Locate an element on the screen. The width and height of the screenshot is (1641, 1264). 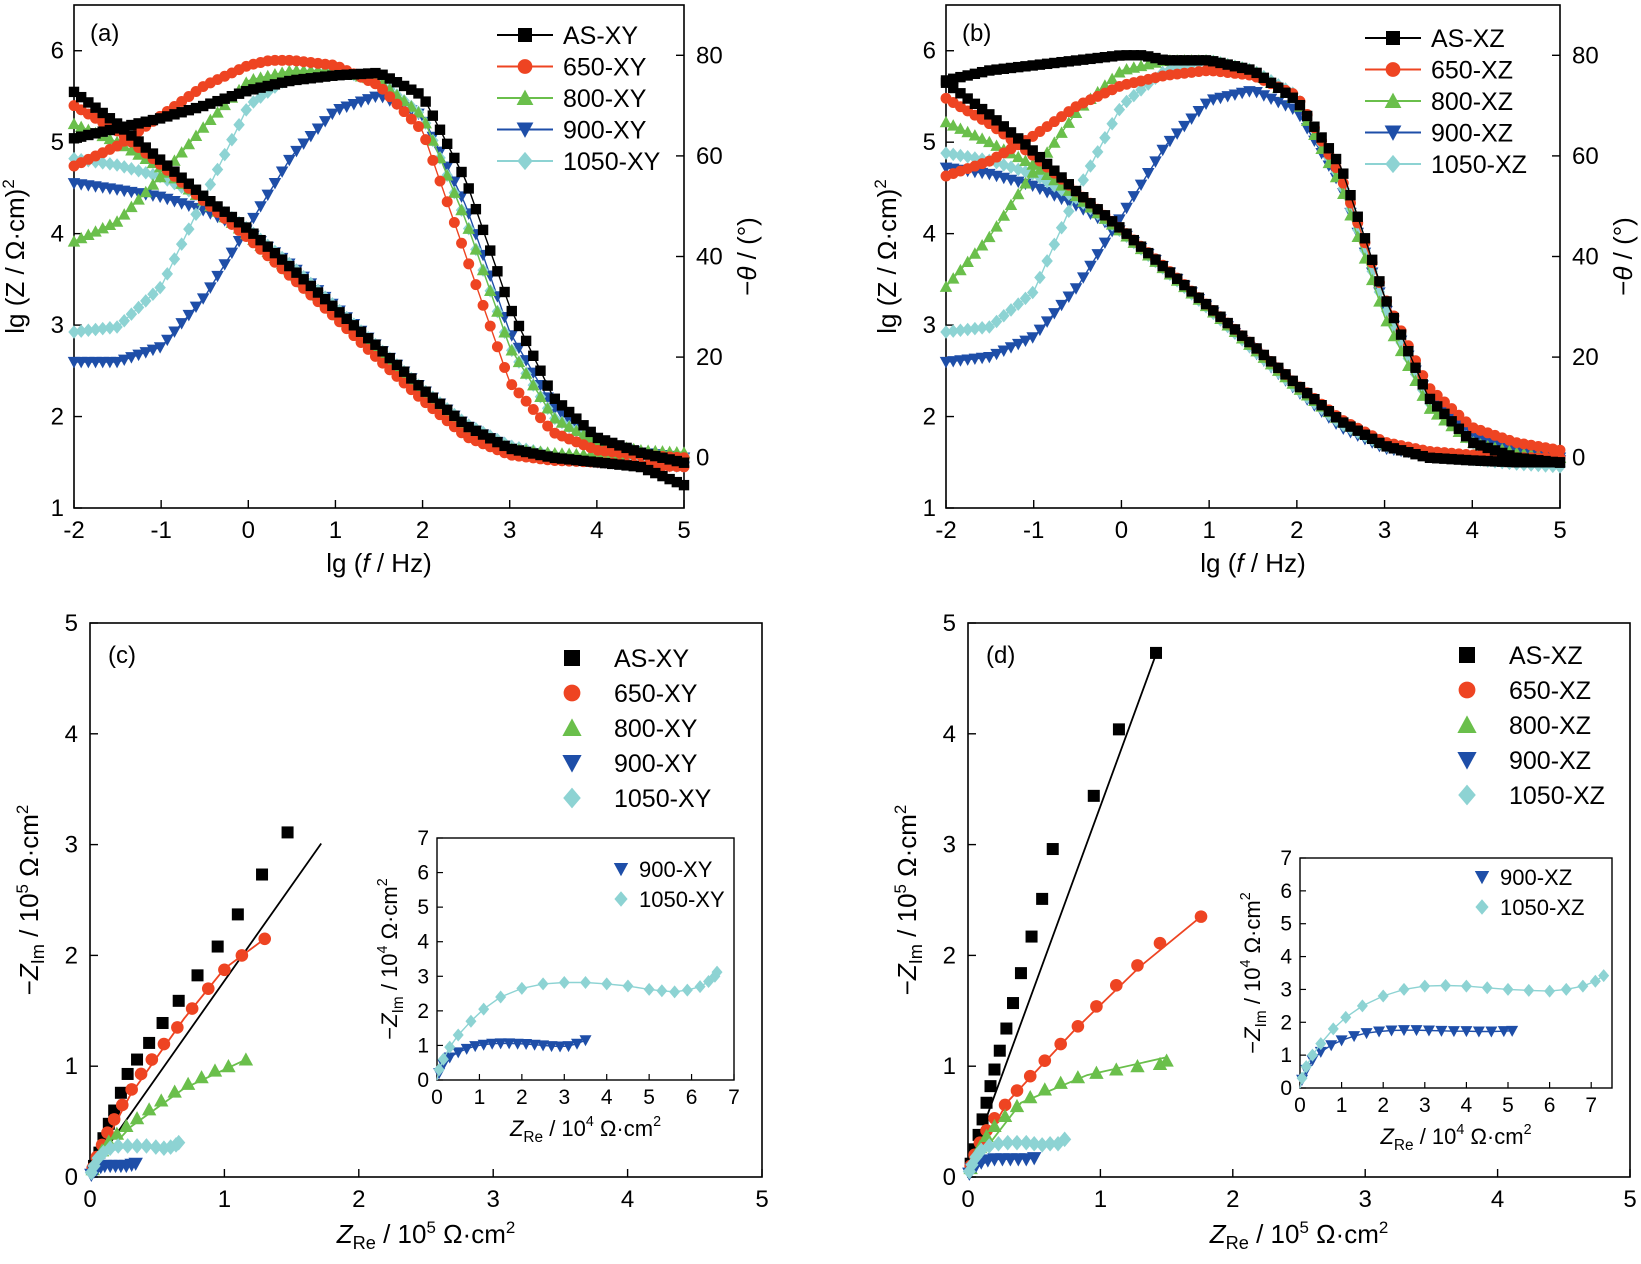
y-tick-label: 6 is located at coordinates (929, 51).